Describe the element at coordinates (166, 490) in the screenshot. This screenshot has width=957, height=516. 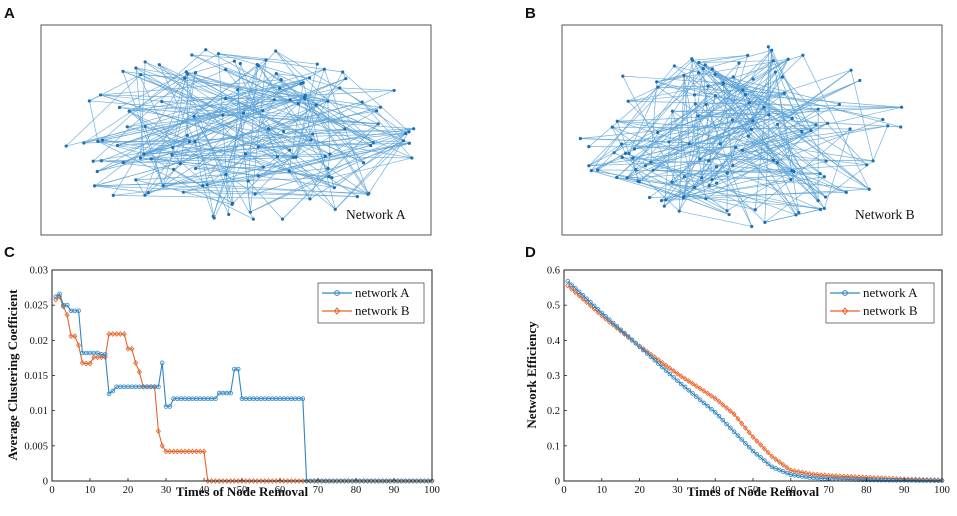
I see `chart-c-xtick-label: 30` at that location.